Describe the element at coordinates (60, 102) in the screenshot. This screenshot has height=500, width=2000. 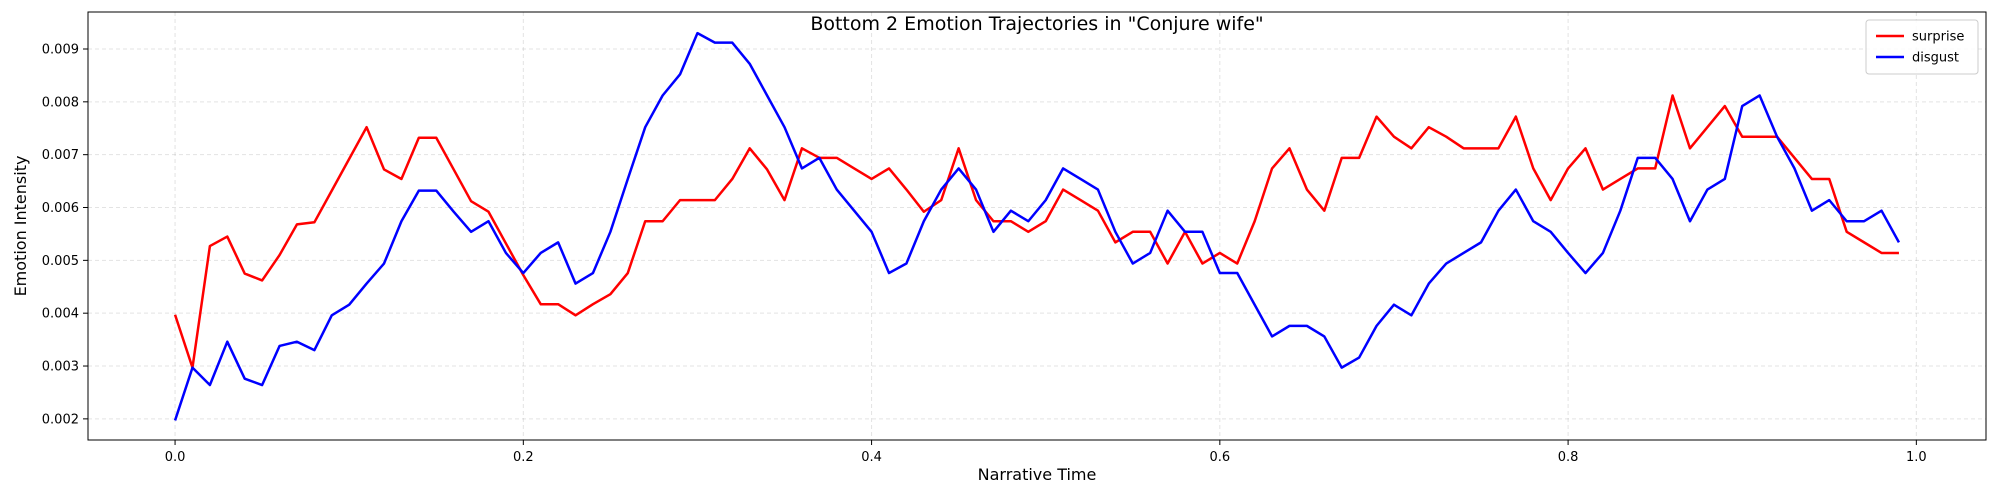
I see `y-tick-label: 0.008` at that location.